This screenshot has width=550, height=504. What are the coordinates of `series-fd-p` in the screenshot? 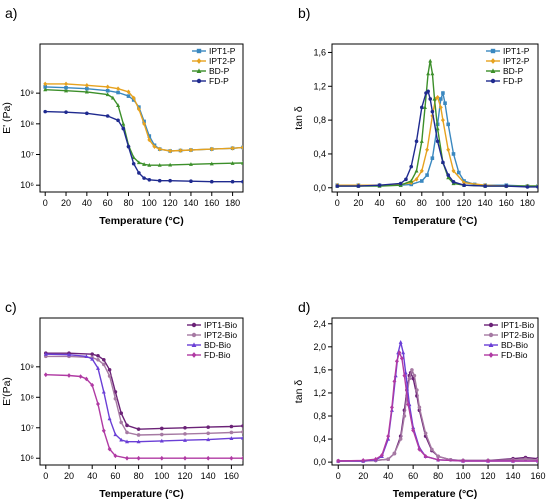 It's located at (436, 139).